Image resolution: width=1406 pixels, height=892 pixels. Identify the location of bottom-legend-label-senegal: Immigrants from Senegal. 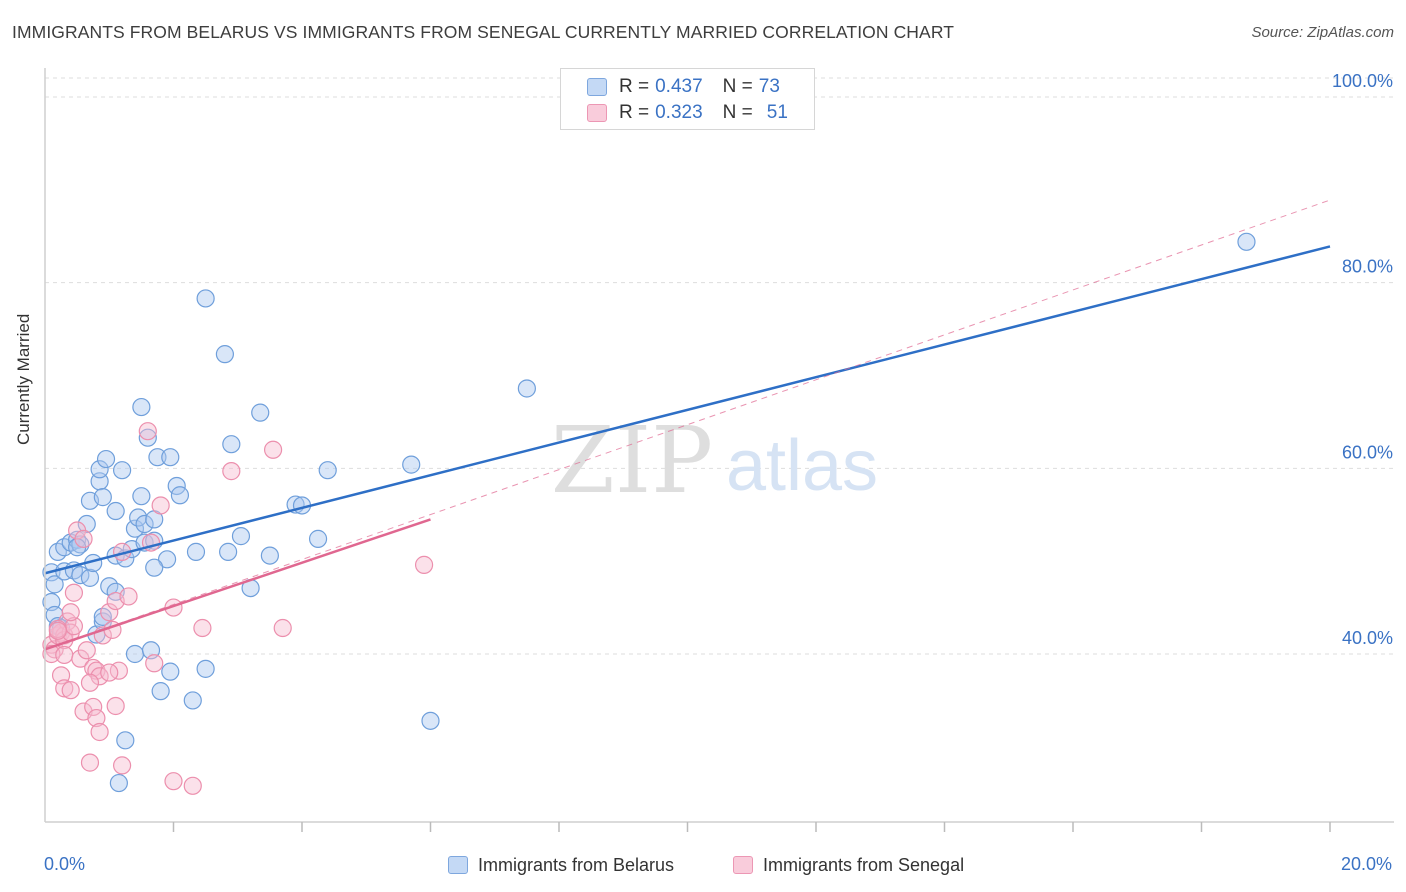
(864, 864).